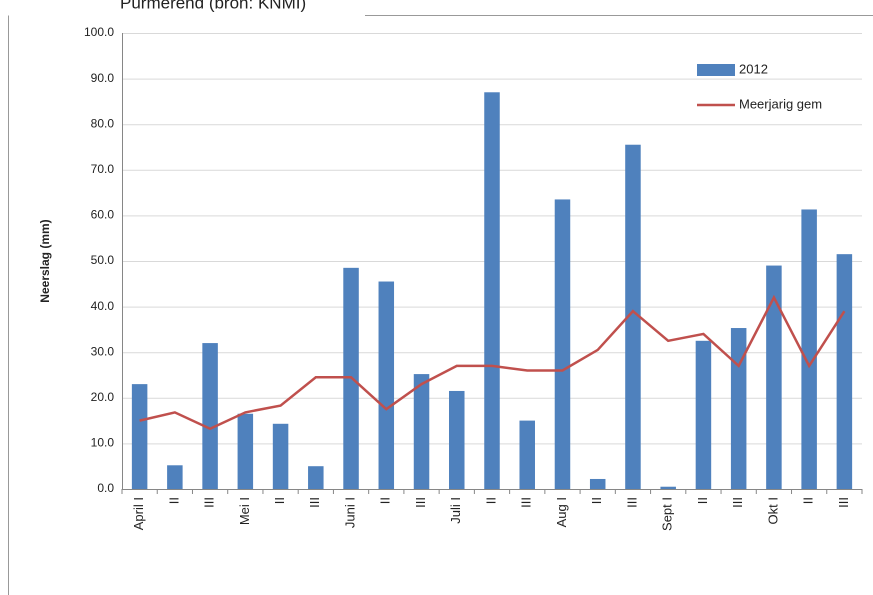 This screenshot has height=595, width=873. Describe the element at coordinates (103, 169) in the screenshot. I see `y-tick-label: 70.0` at that location.